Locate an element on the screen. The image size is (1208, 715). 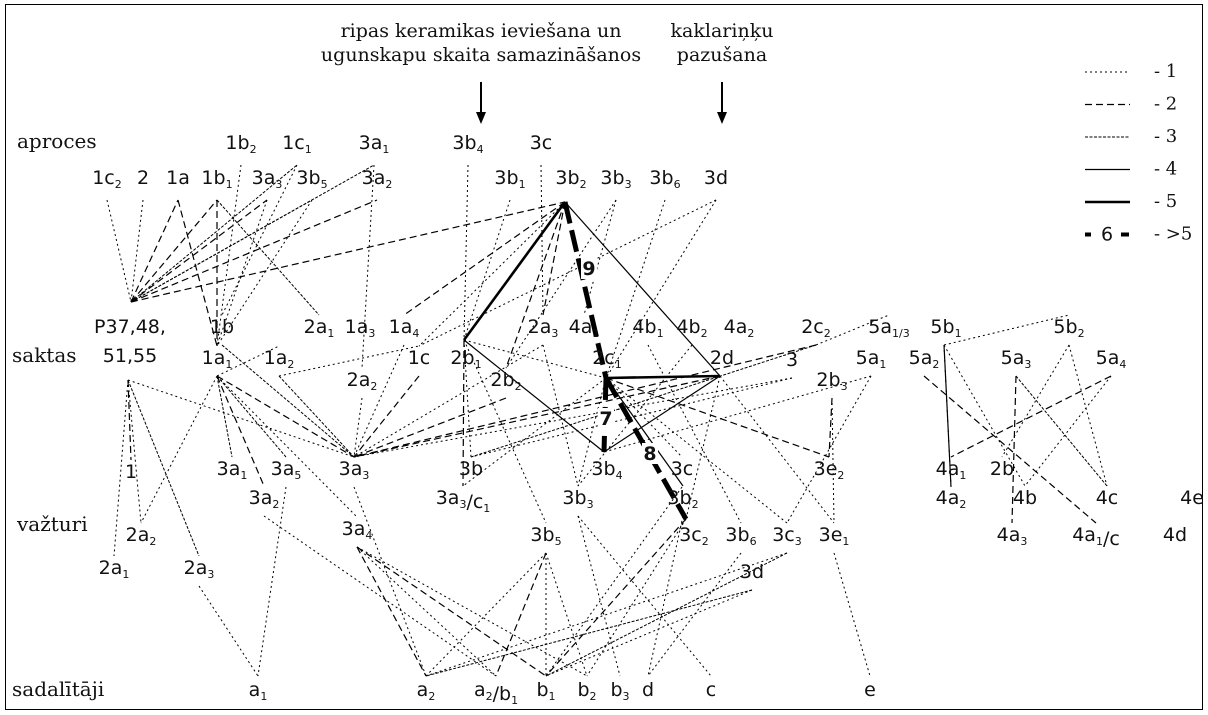
node-s-4b1: 4b1 is located at coordinates (647, 328).